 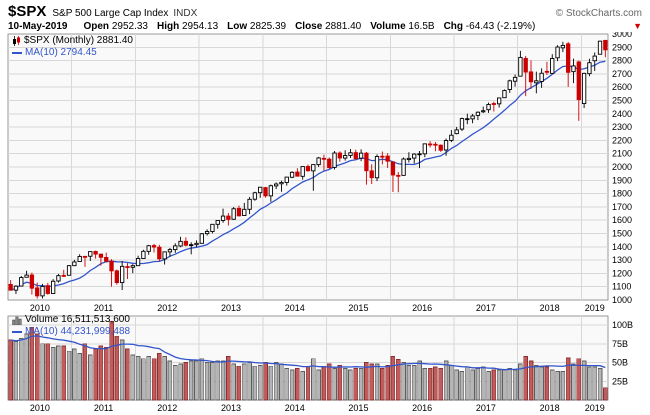 What do you see at coordinates (237, 26) in the screenshot?
I see `low-label: Low` at bounding box center [237, 26].